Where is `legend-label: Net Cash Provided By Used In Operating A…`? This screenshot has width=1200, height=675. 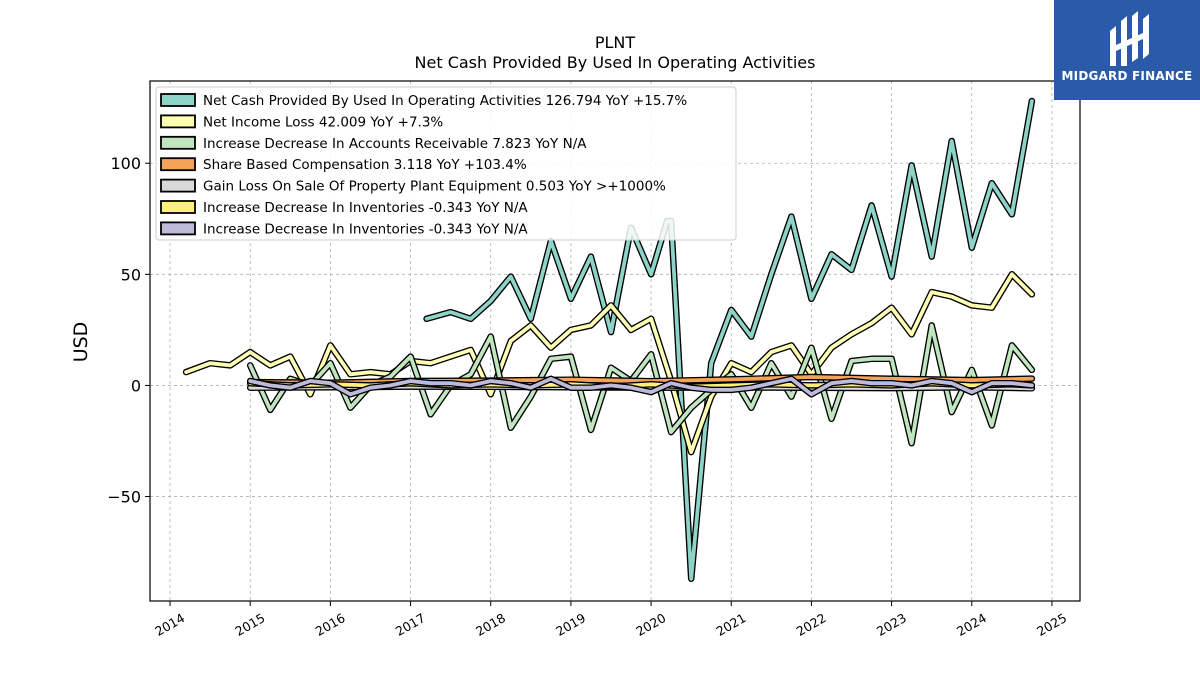 legend-label: Net Cash Provided By Used In Operating A… is located at coordinates (445, 101).